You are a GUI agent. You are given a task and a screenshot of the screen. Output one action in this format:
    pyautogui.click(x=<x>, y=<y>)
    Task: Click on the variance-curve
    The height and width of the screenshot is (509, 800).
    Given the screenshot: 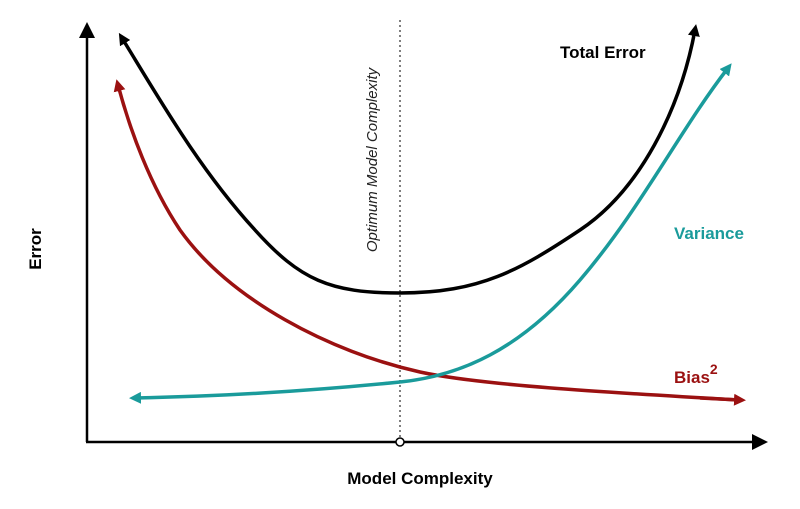 What is the action you would take?
    pyautogui.click(x=265, y=392)
    